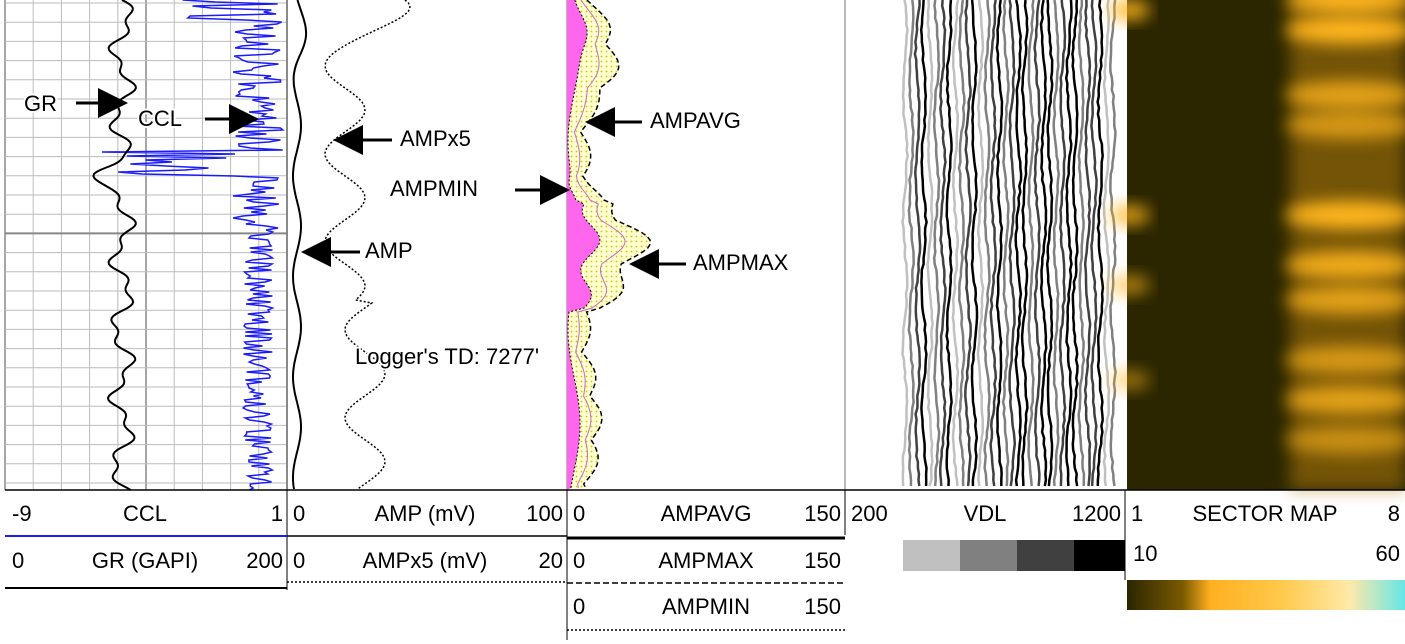 The image size is (1405, 644). I want to click on colorbar-max: 60, so click(1388, 553).